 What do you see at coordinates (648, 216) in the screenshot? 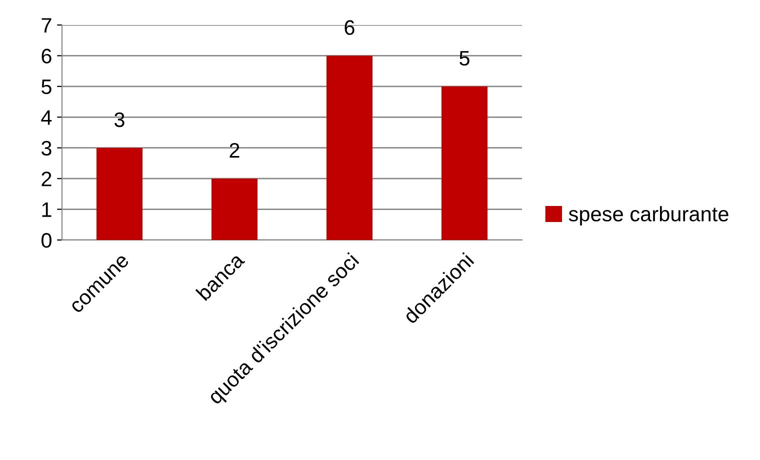
I see `legend-label: spese carburante` at bounding box center [648, 216].